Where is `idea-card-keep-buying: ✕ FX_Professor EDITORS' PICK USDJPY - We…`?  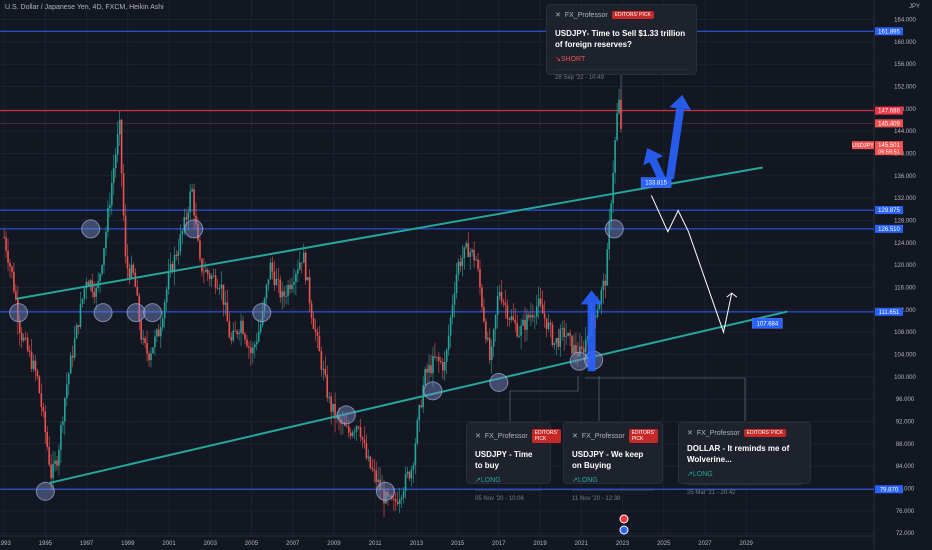 idea-card-keep-buying: ✕ FX_Professor EDITORS' PICK USDJPY - We… is located at coordinates (613, 462).